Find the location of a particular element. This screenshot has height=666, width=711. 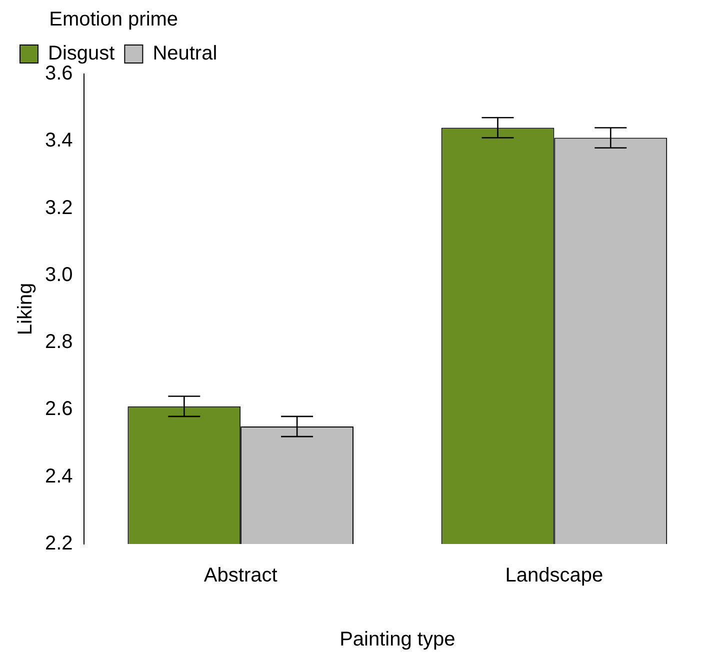

legend-label: Disgust is located at coordinates (82, 53).